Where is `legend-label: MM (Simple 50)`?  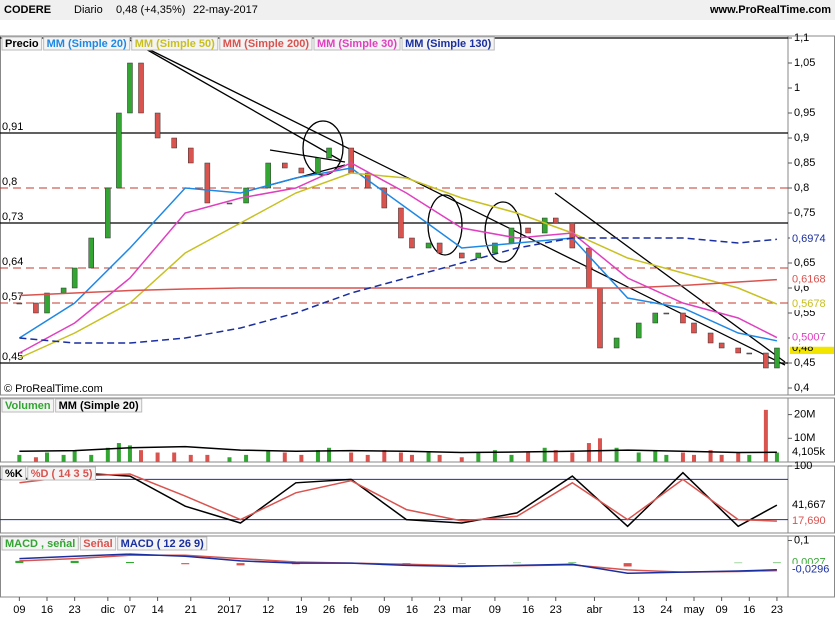 legend-label: MM (Simple 50) is located at coordinates (175, 44).